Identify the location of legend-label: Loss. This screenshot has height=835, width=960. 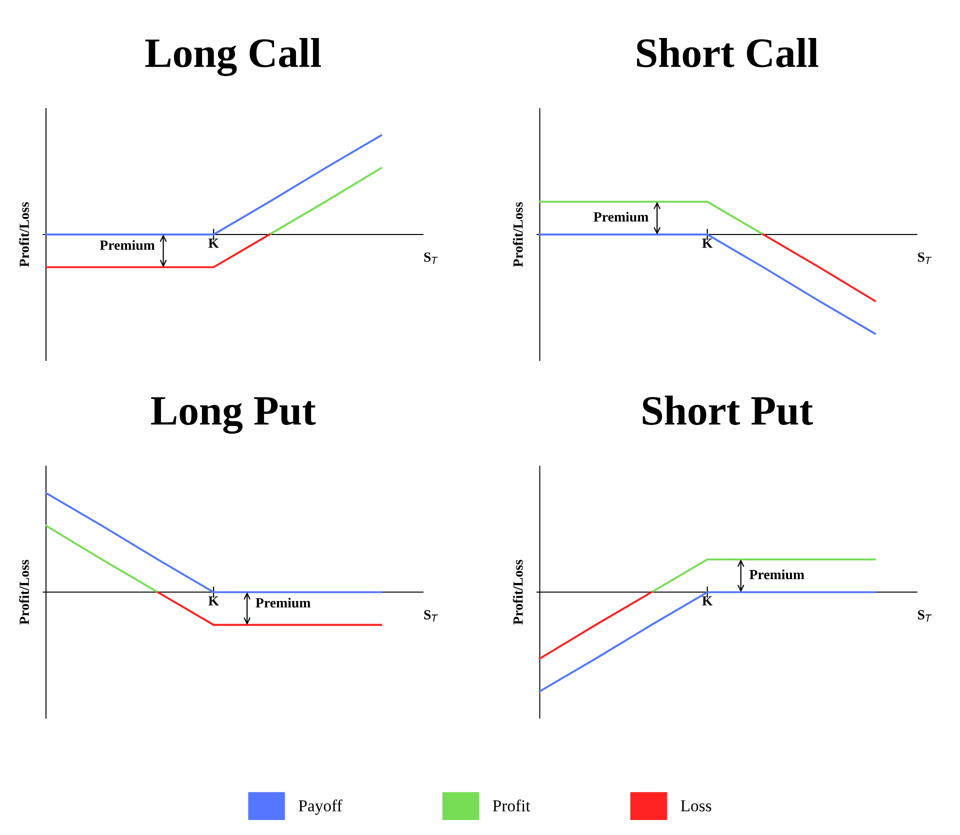
(696, 806).